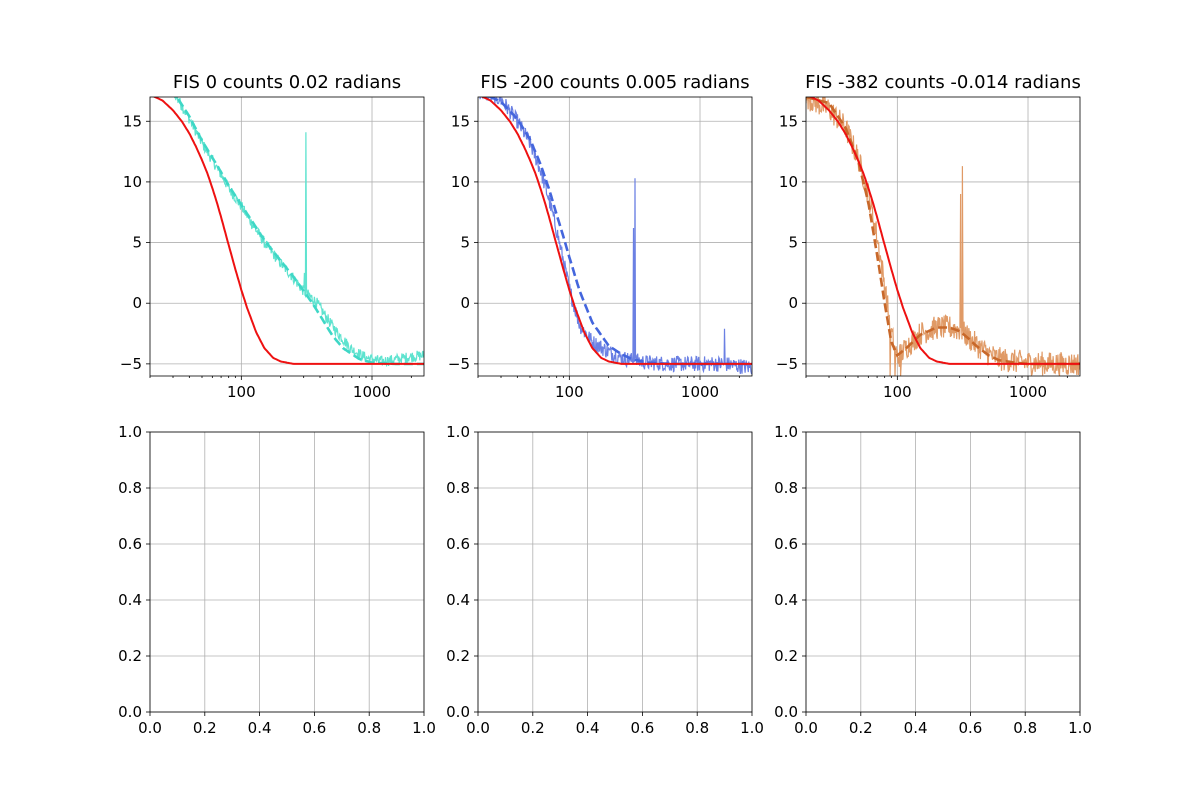 The width and height of the screenshot is (1200, 800). I want to click on subplot-5: 0.0 0.2 0.4 0.6 0.8 1.0 0.0 0.2 0.4 0.6 0.8 1.0, so click(605, 580).